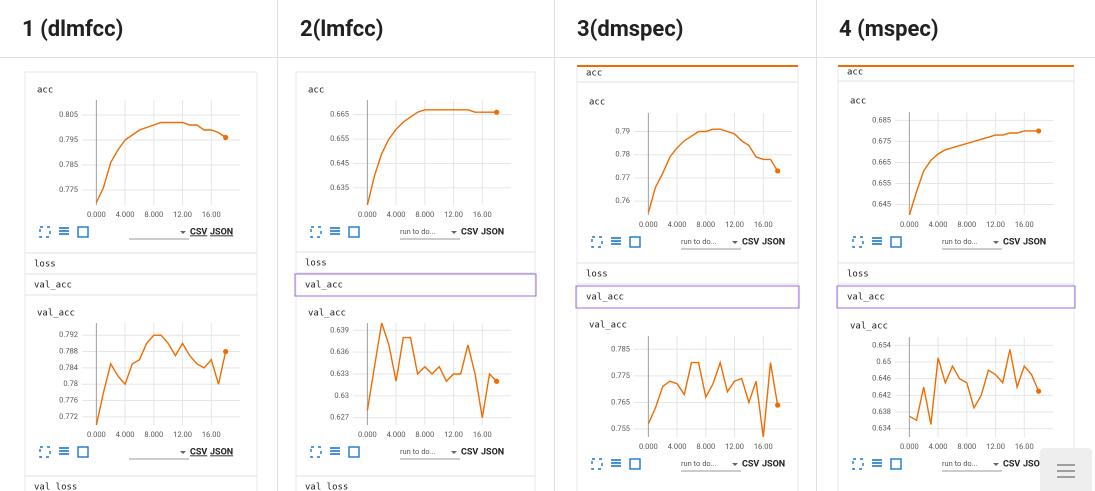 Image resolution: width=1095 pixels, height=491 pixels. Describe the element at coordinates (881, 161) in the screenshot. I see `y-tick-label: 0.665` at that location.